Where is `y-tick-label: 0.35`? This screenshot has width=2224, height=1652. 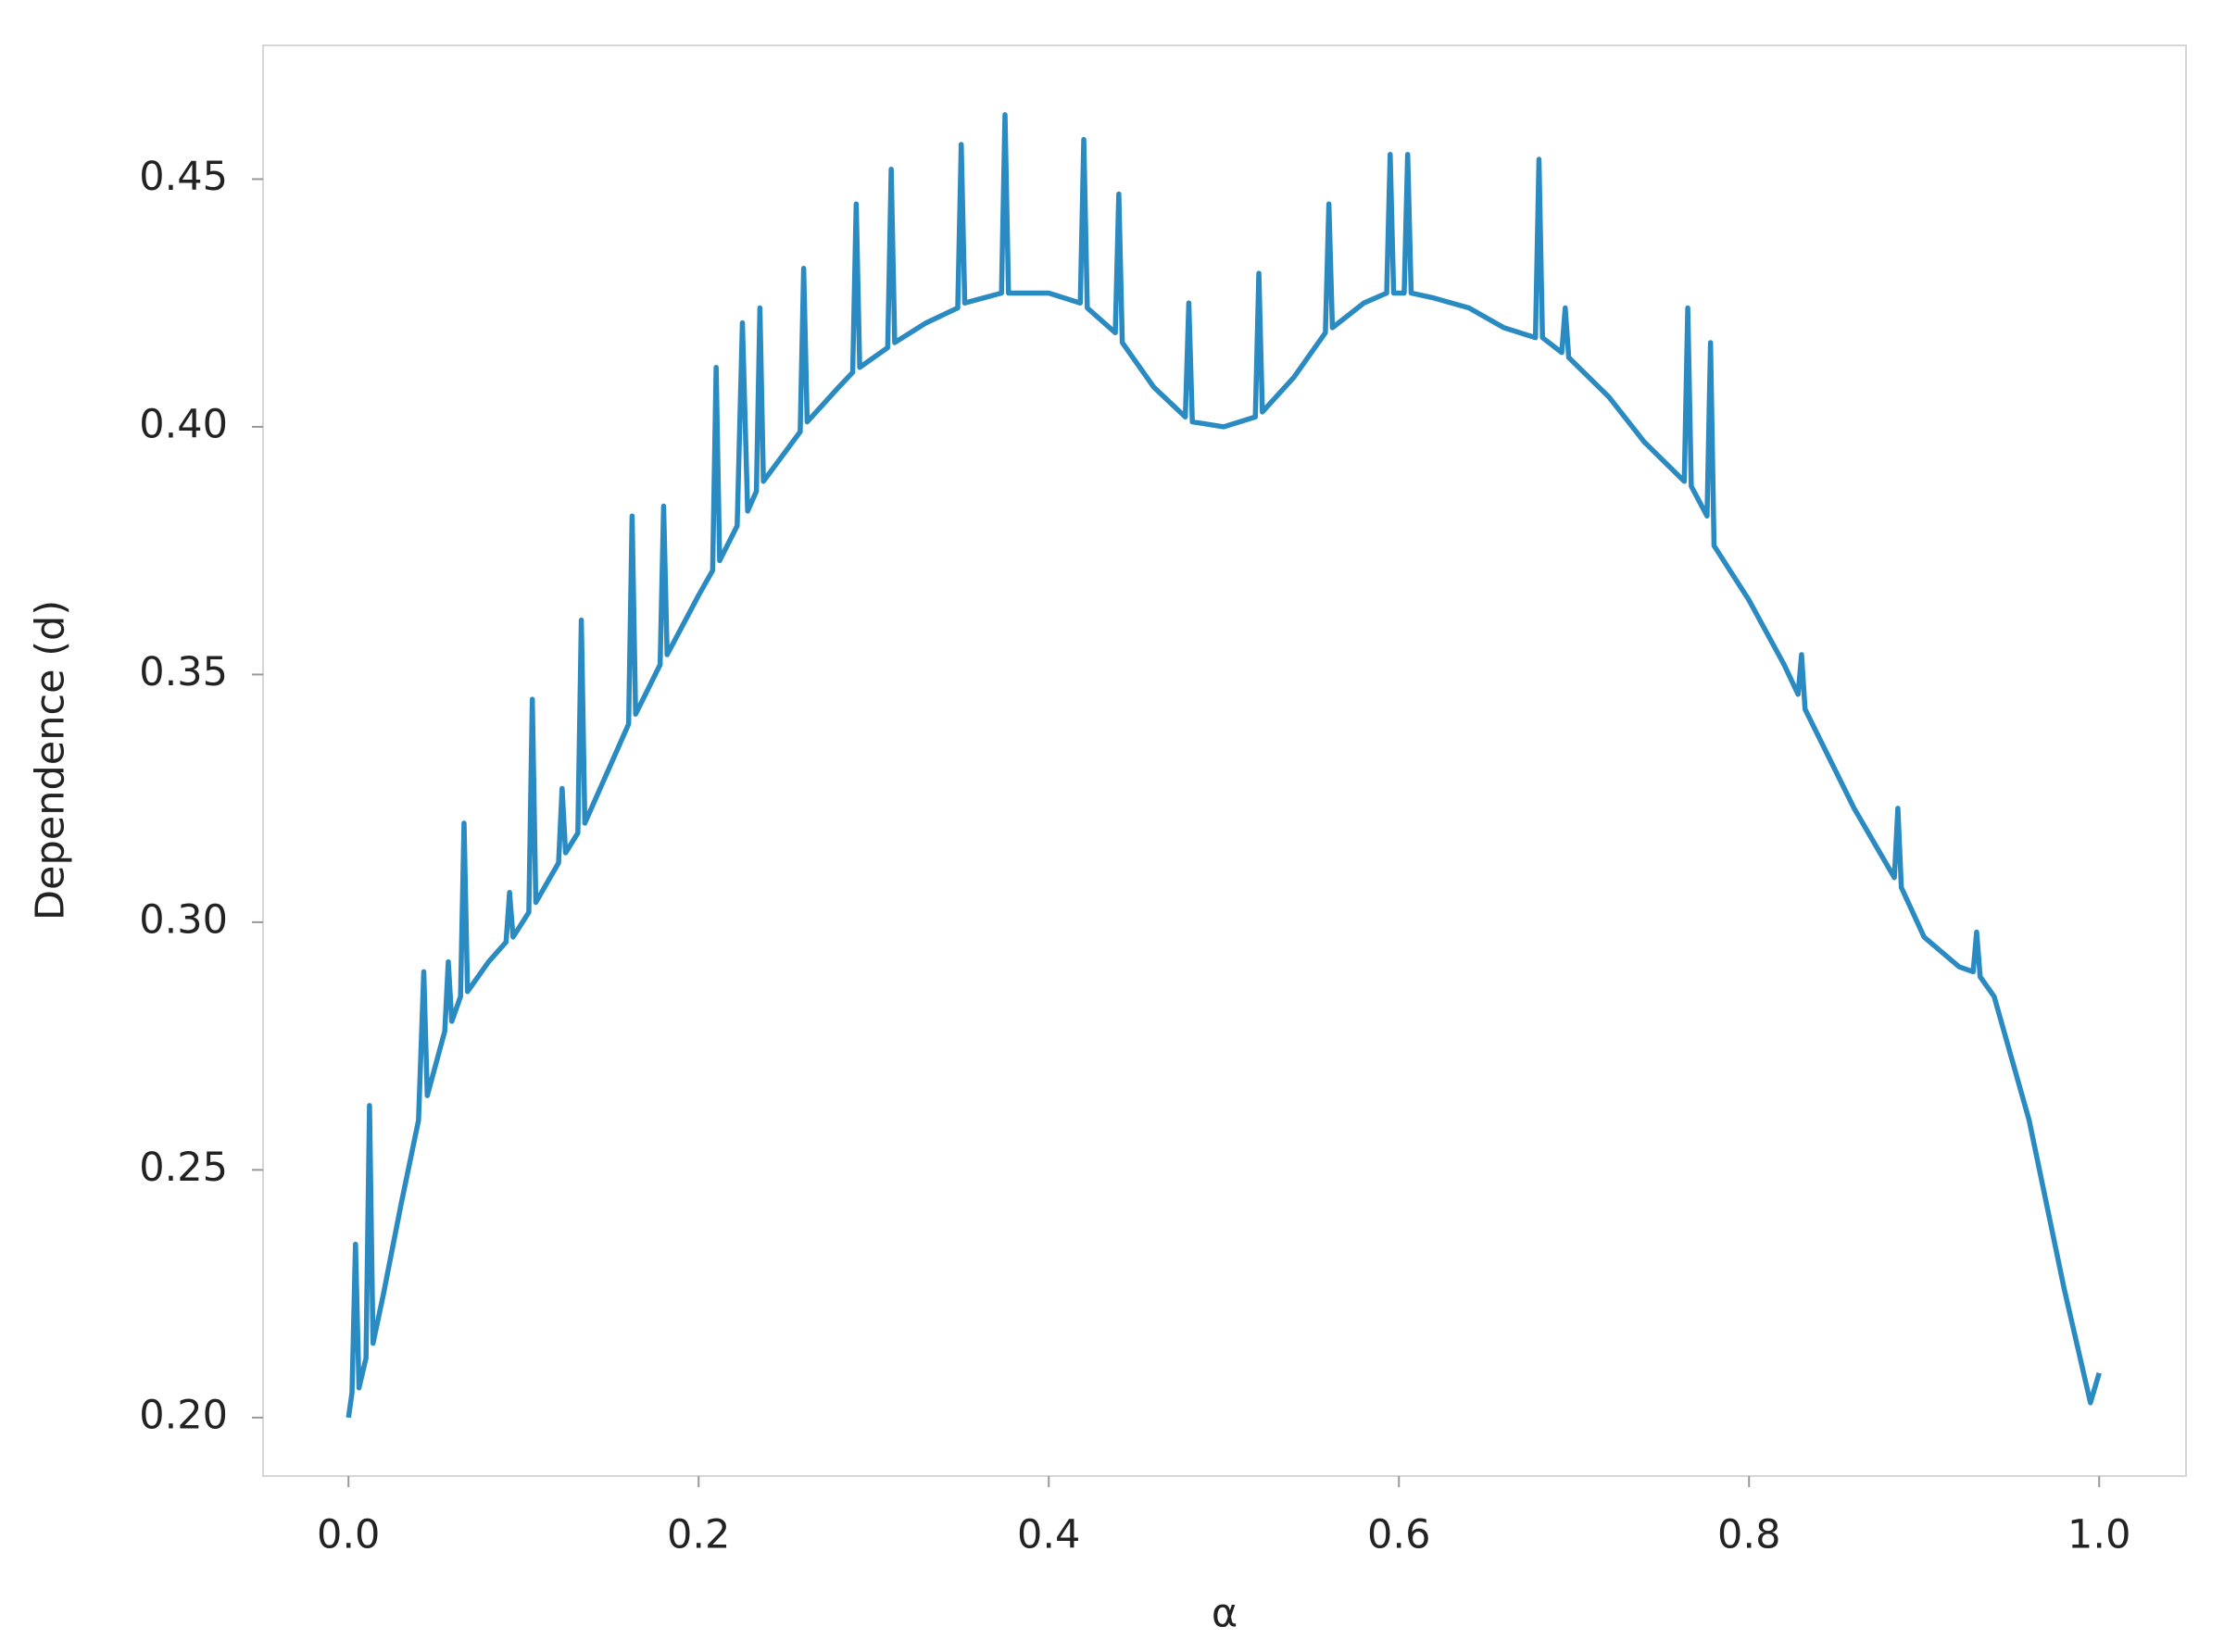 y-tick-label: 0.35 is located at coordinates (183, 672).